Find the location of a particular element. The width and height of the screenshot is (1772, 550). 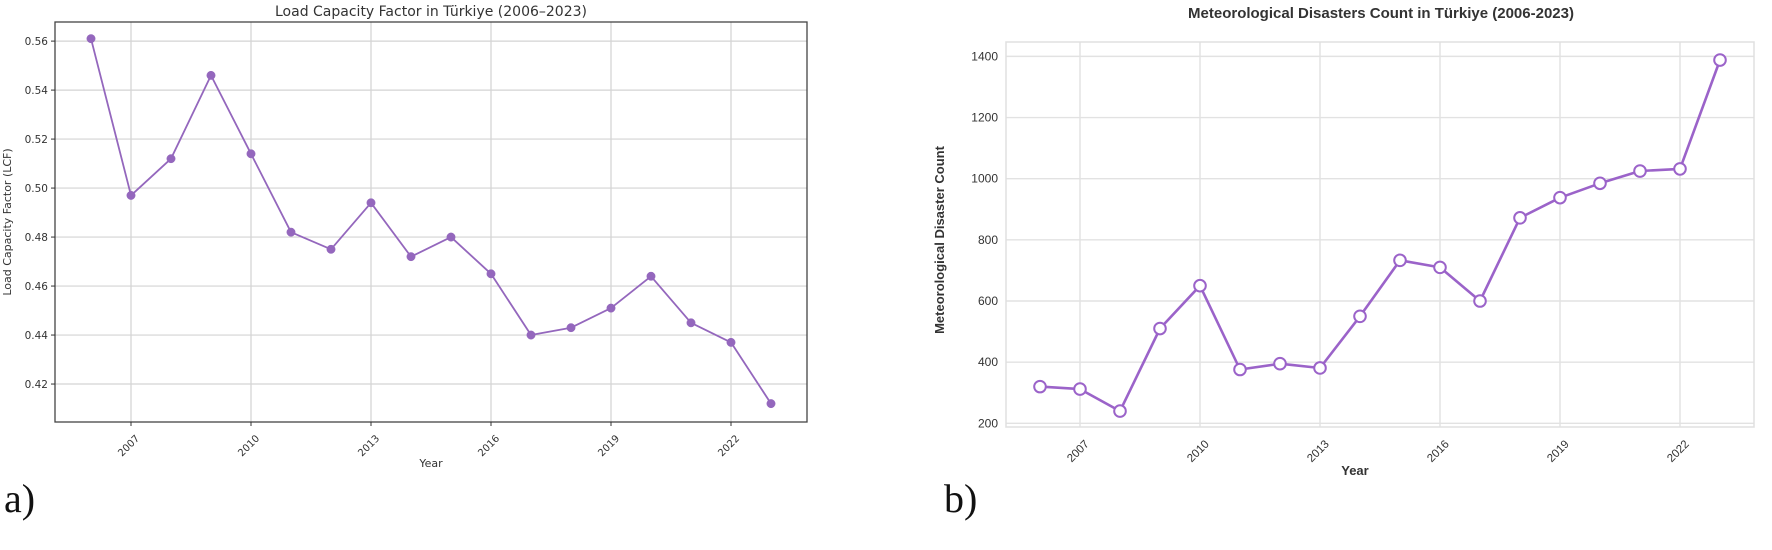

y-tick-label: 0.42 is located at coordinates (36, 385).